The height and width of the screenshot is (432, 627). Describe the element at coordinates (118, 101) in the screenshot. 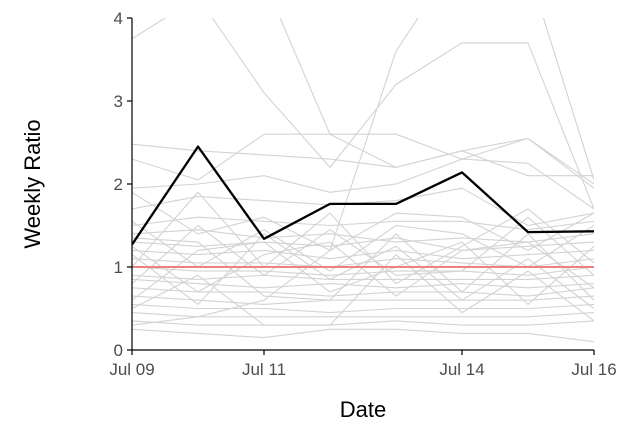

I see `y-tick-label: 3` at that location.